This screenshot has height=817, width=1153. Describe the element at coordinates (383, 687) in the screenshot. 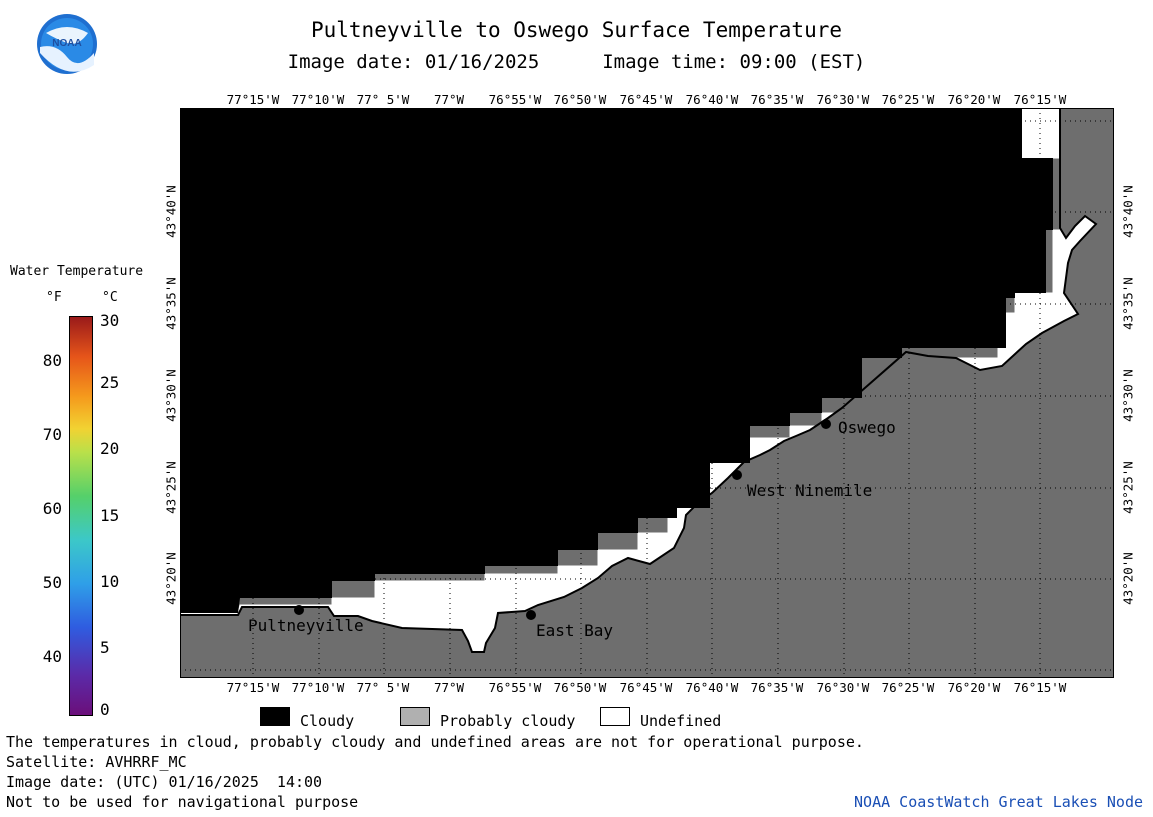

I see `lon-label-bottom: 77° 5'W` at that location.